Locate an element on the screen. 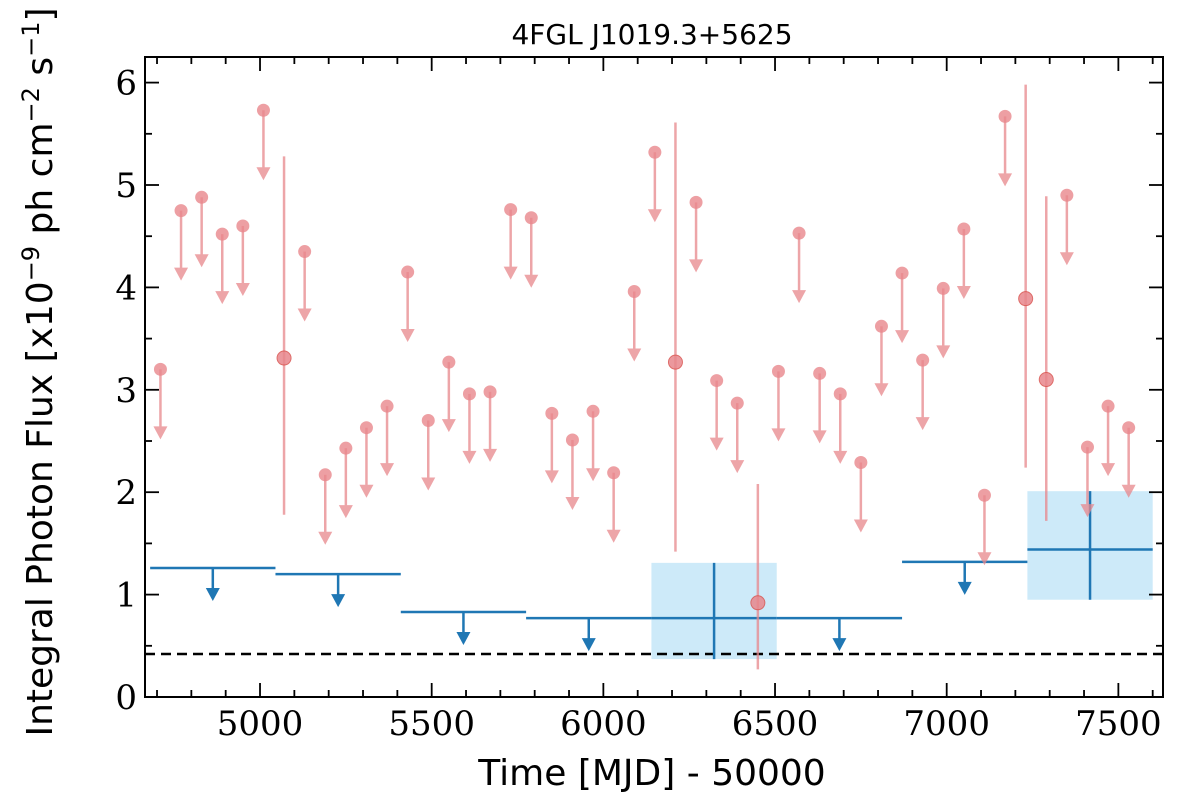 The width and height of the screenshot is (1200, 800). y-tick-label: 1 is located at coordinates (126, 596).